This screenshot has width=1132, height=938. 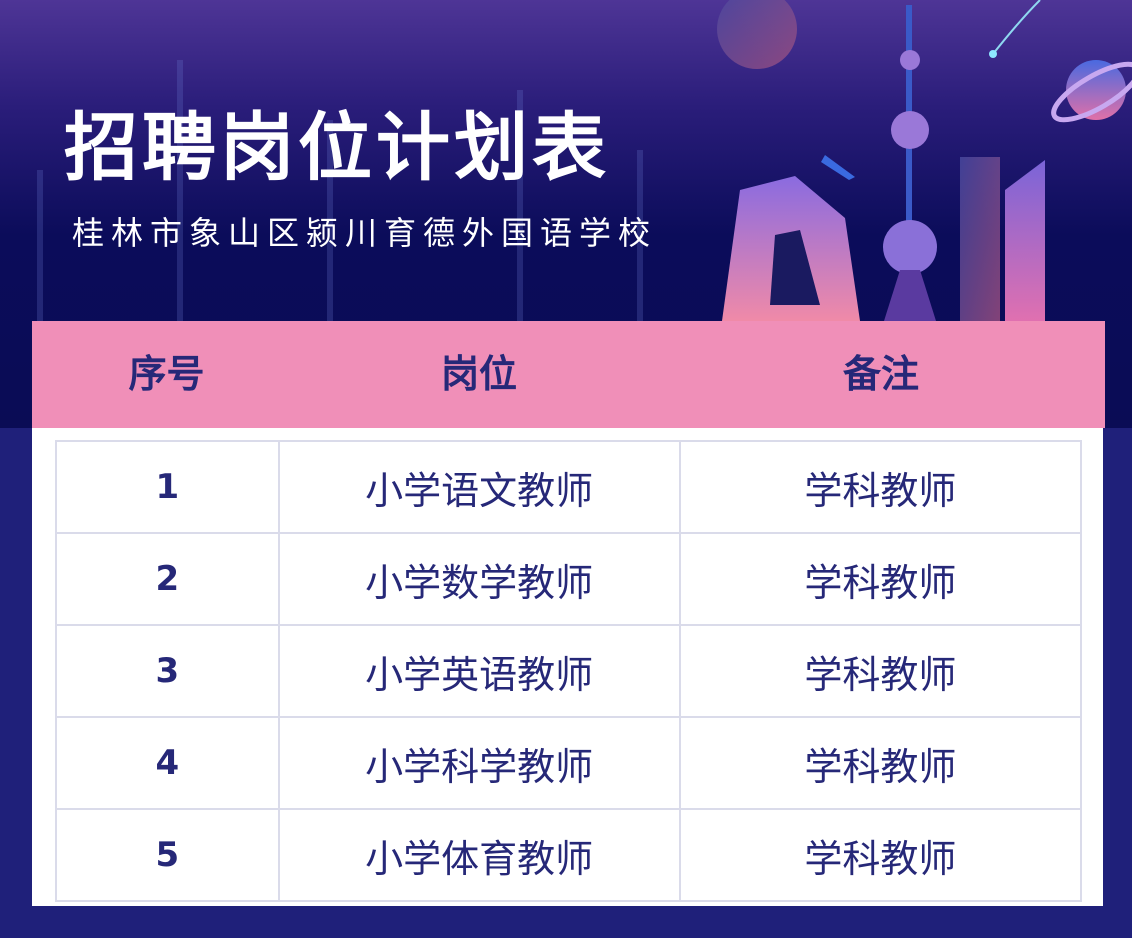 What do you see at coordinates (166, 374) in the screenshot?
I see `header-number: 序号` at bounding box center [166, 374].